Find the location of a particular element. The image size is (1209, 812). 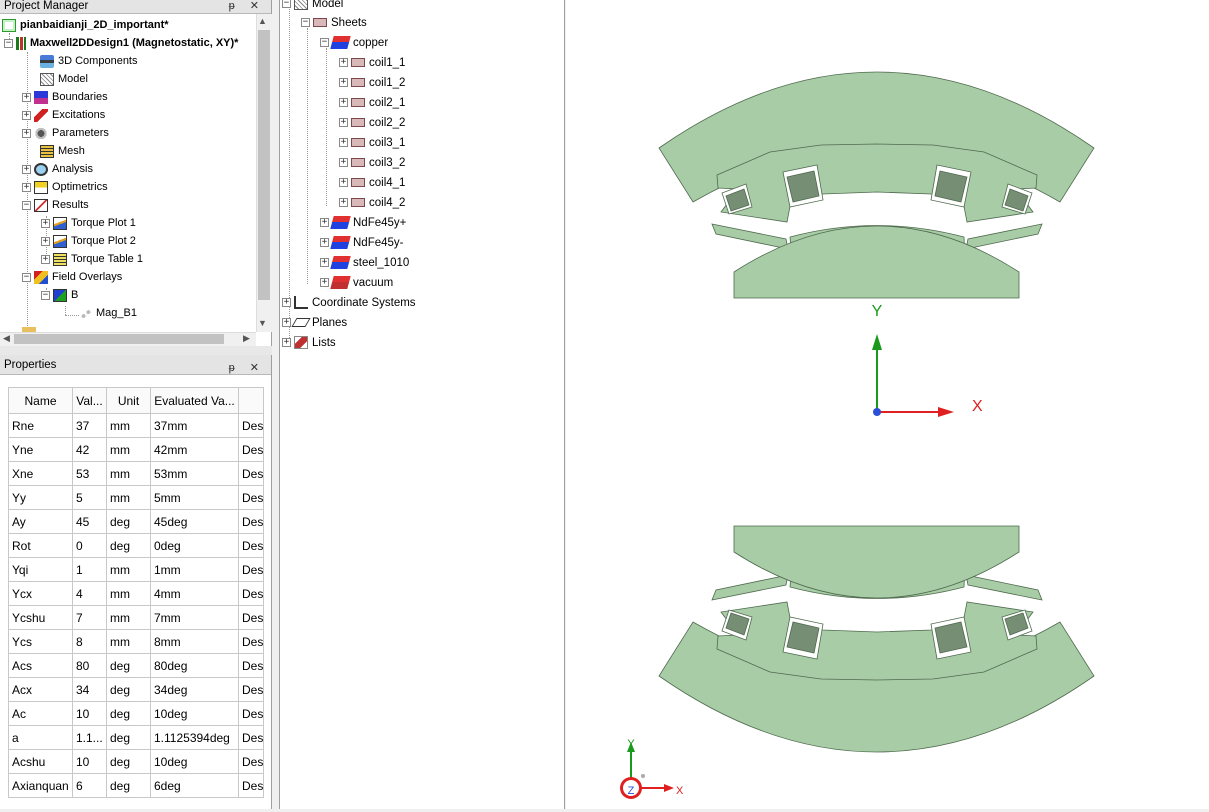

property-cell: 6 is located at coordinates (89, 785).